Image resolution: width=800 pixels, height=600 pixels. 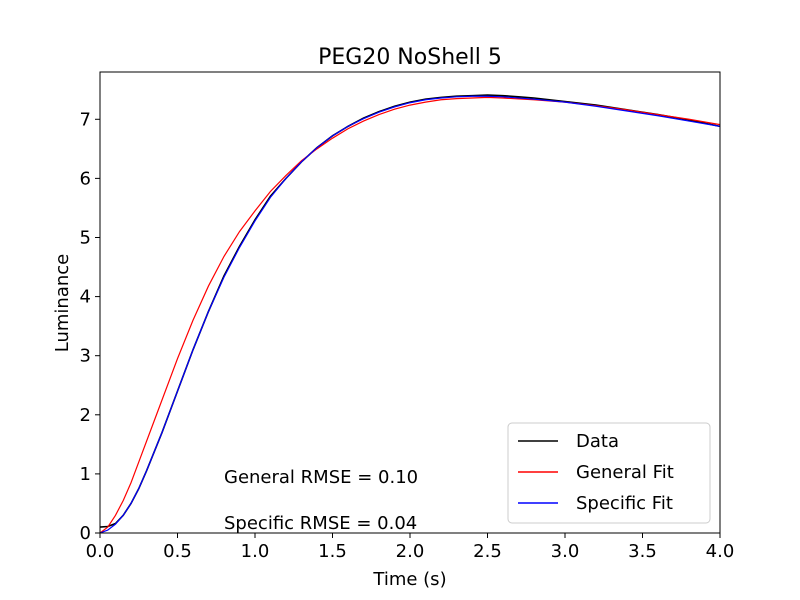 I want to click on rmse-annotation: Specific RMSE = 0.04, so click(x=320, y=523).